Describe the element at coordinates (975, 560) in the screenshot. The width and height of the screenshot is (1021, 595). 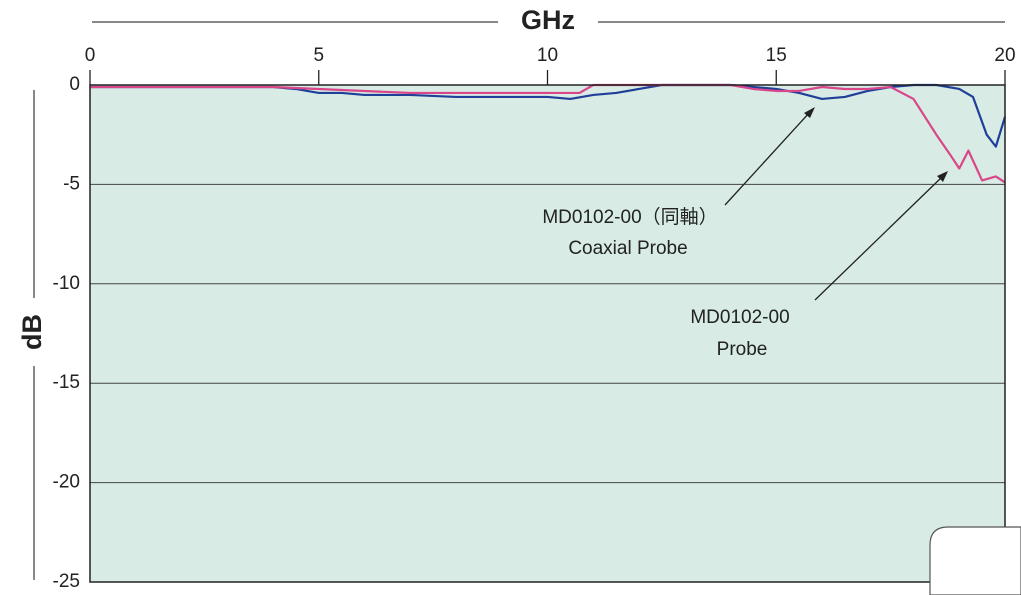
I see `corner-panel` at that location.